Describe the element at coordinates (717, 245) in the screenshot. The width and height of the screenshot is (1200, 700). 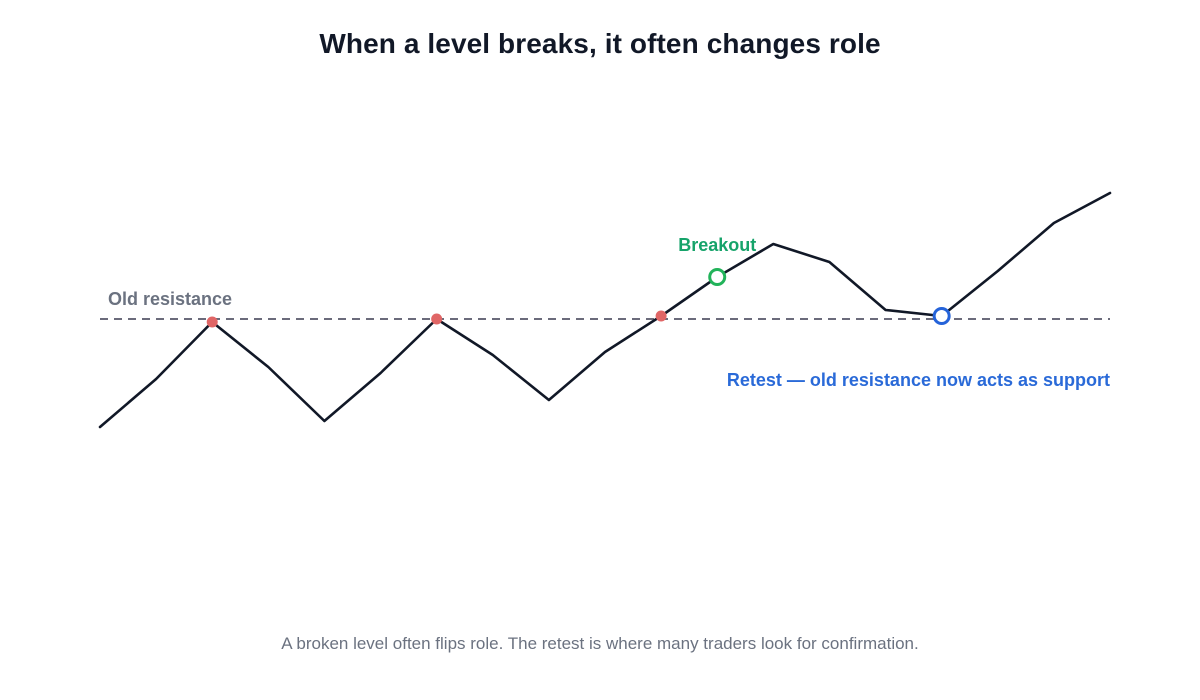
I see `breakout-label: Breakout` at that location.